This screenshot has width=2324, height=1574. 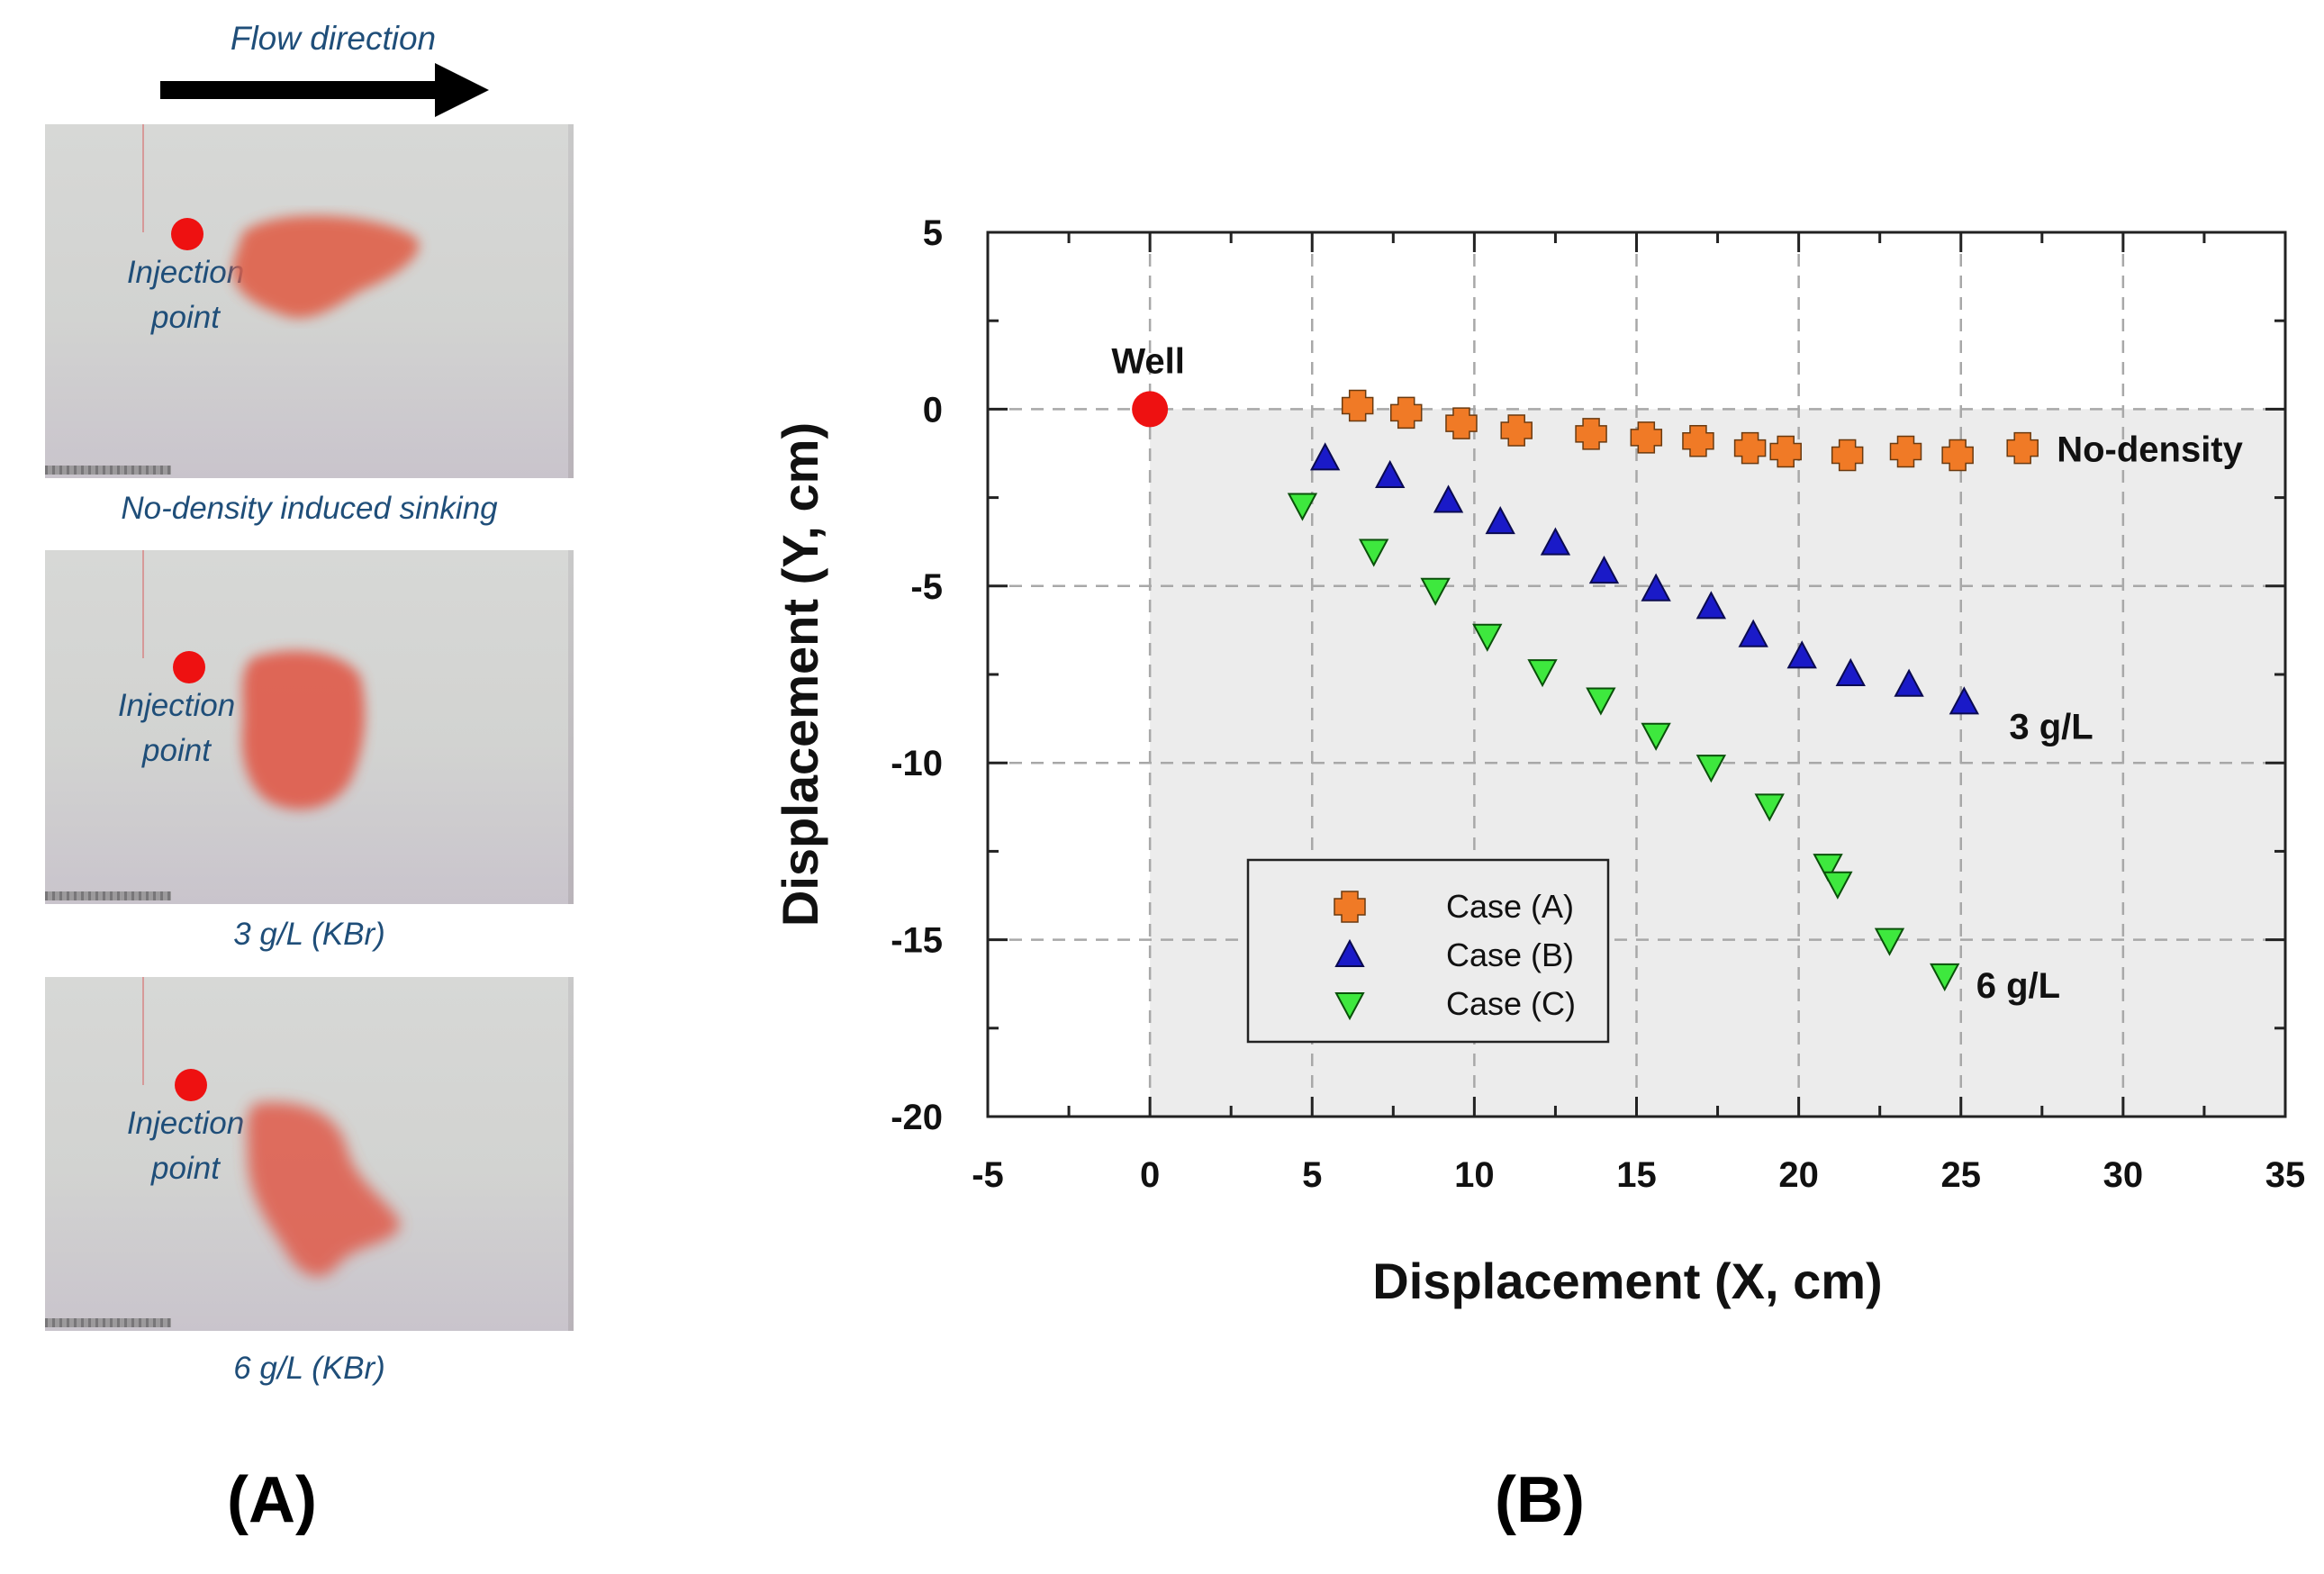 I want to click on y-tick-label: -5, so click(x=926, y=587).